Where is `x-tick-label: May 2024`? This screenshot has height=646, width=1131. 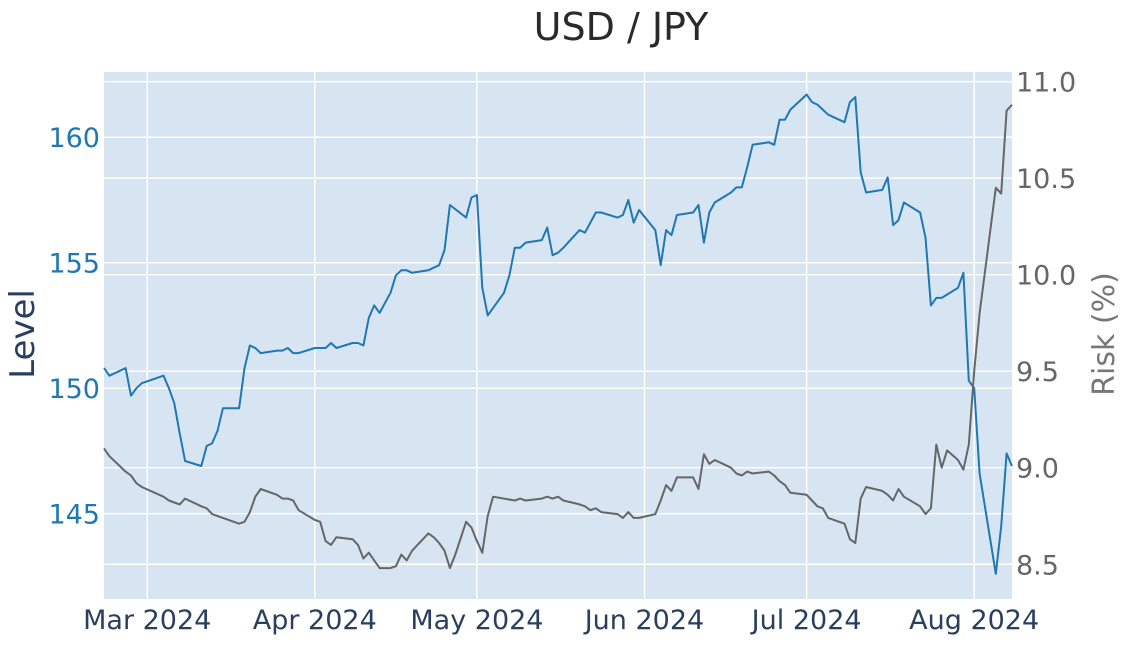
x-tick-label: May 2024 is located at coordinates (476, 620).